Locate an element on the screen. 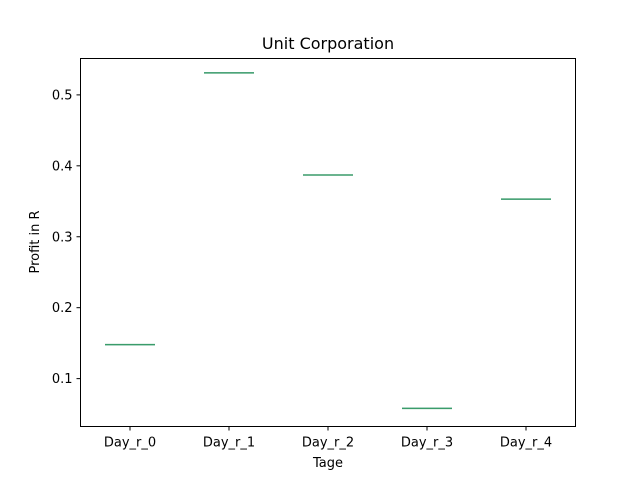 Image resolution: width=640 pixels, height=480 pixels. y-tick-label: 0.1 is located at coordinates (62, 379).